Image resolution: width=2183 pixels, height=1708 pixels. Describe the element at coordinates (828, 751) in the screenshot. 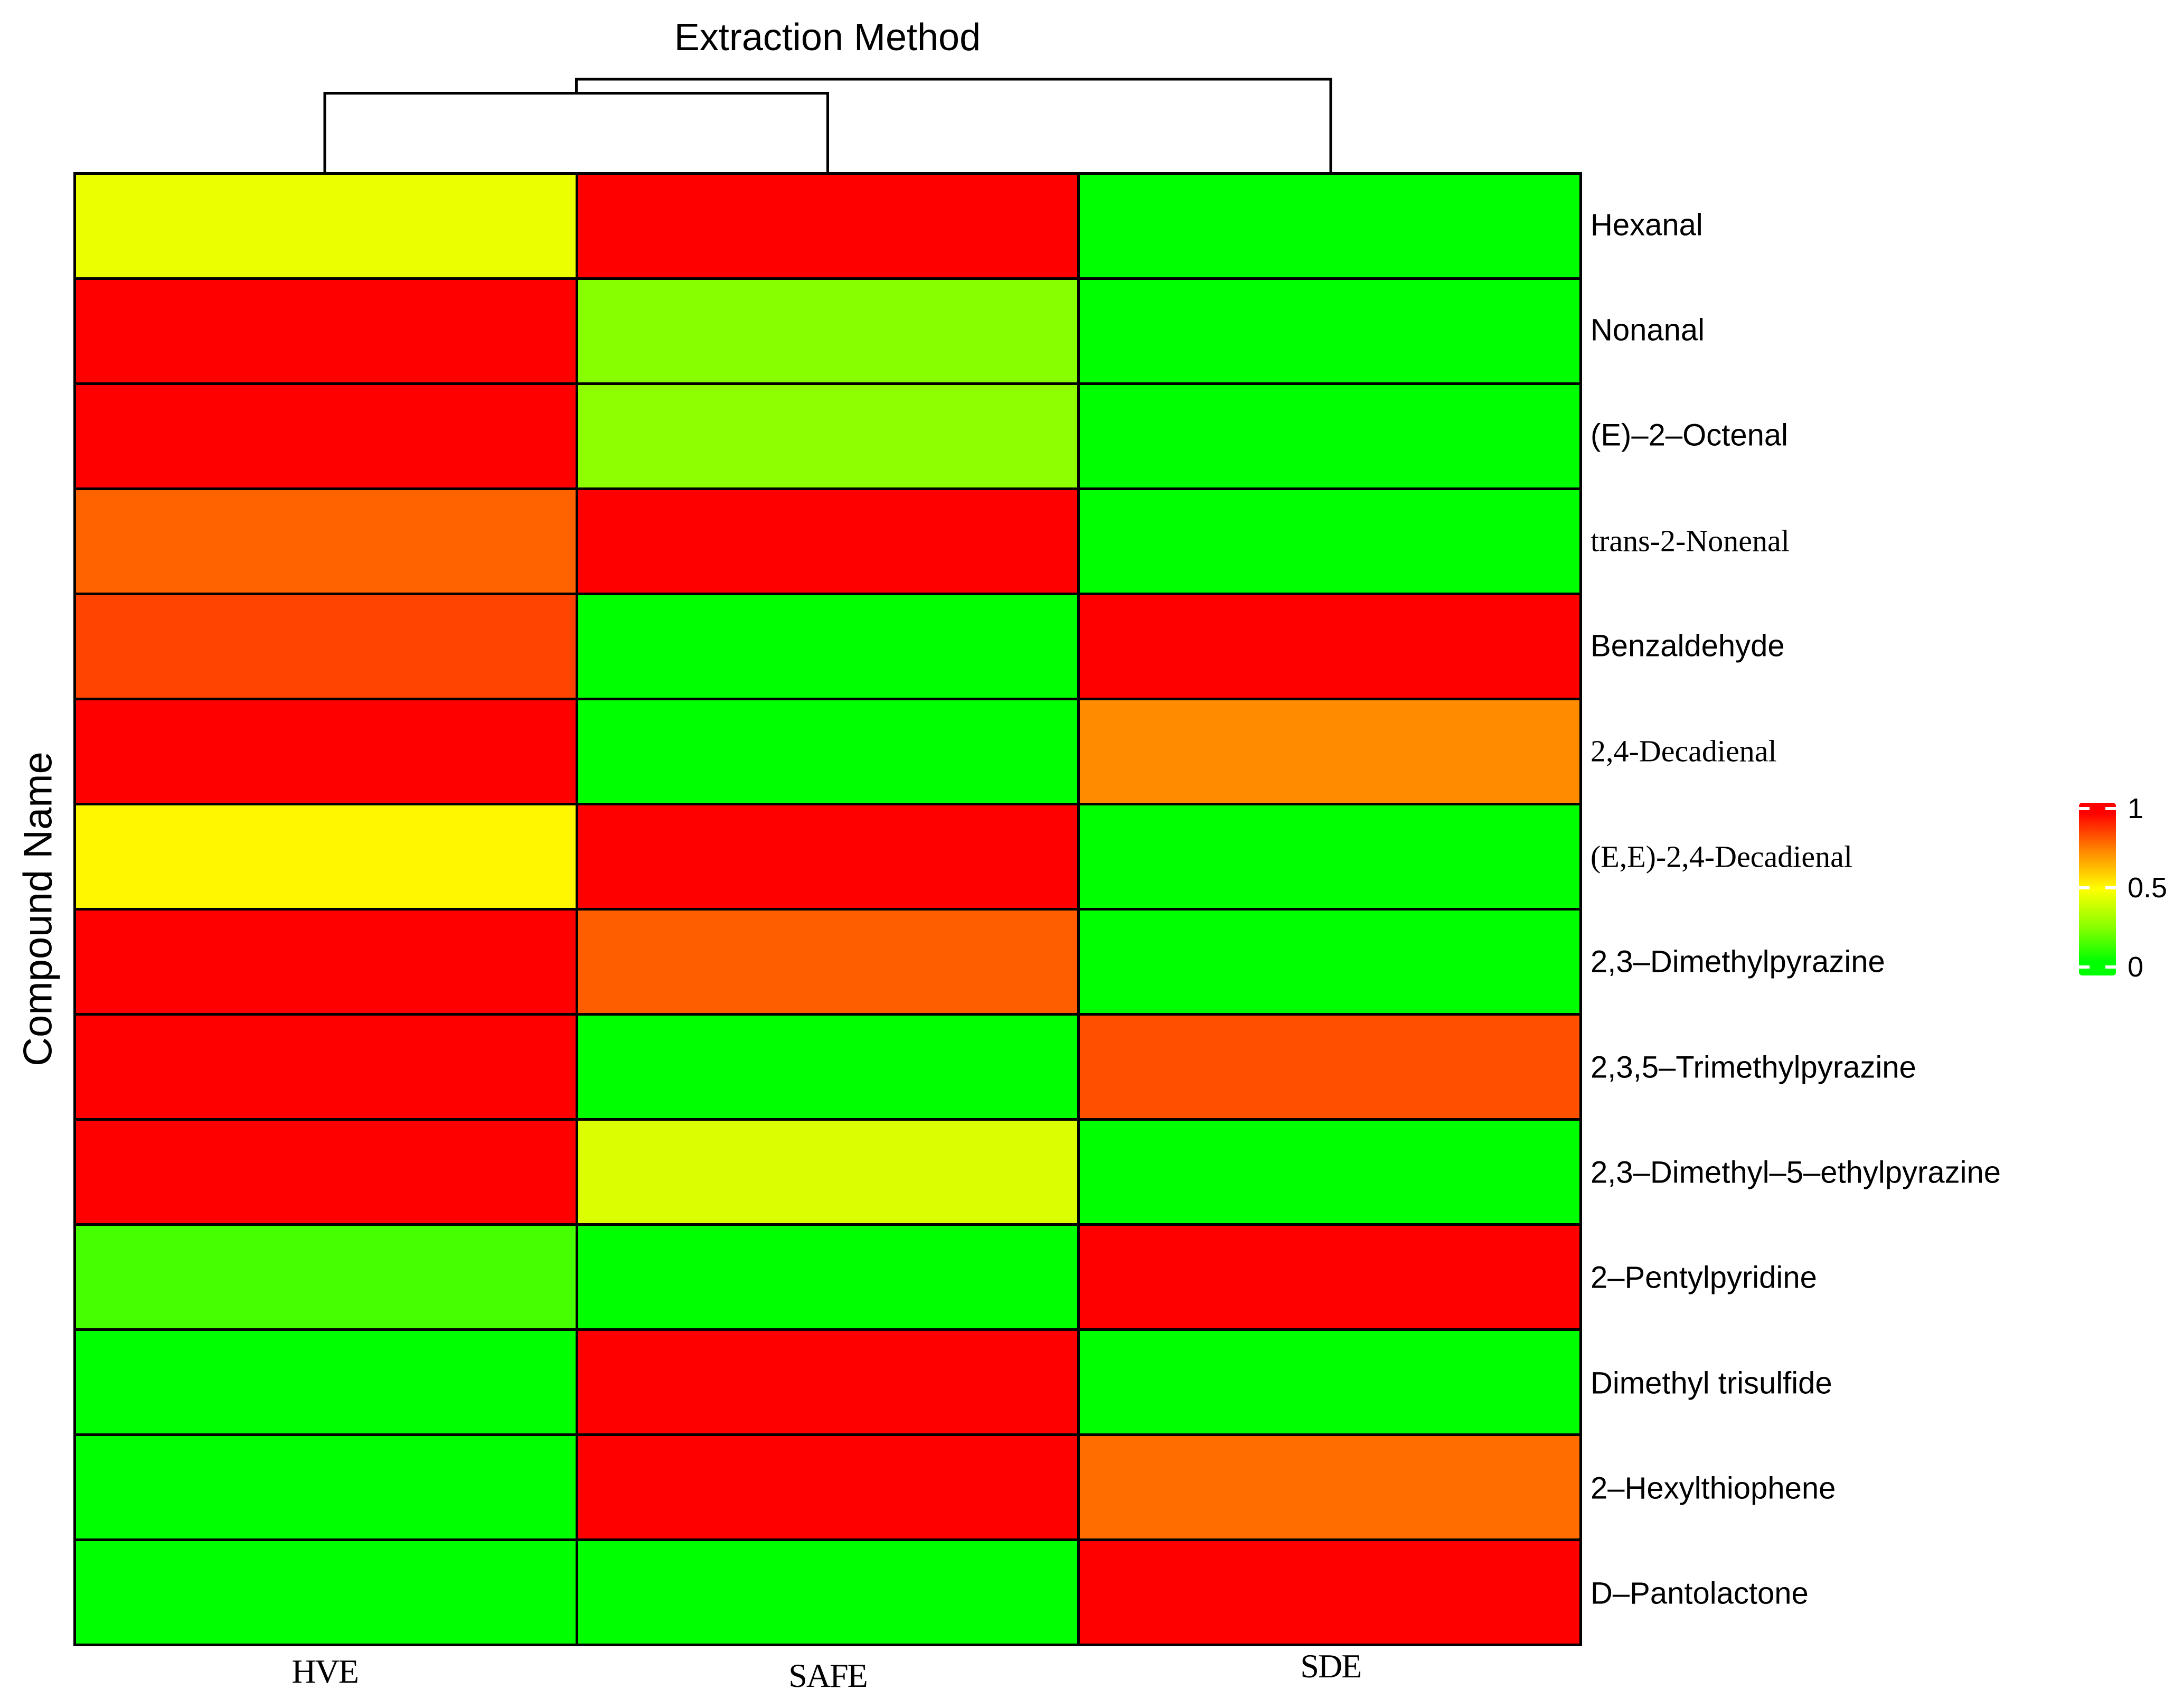

I see `heatmap-cell-2,4-Decadienal-SAFE` at that location.